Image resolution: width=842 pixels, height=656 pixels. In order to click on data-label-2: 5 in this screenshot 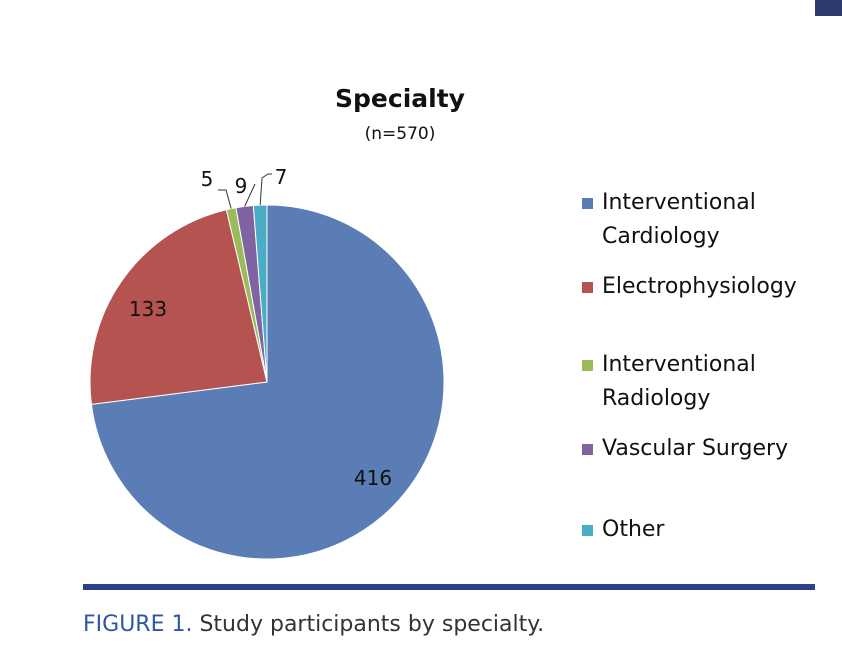, I will do `click(207, 179)`.